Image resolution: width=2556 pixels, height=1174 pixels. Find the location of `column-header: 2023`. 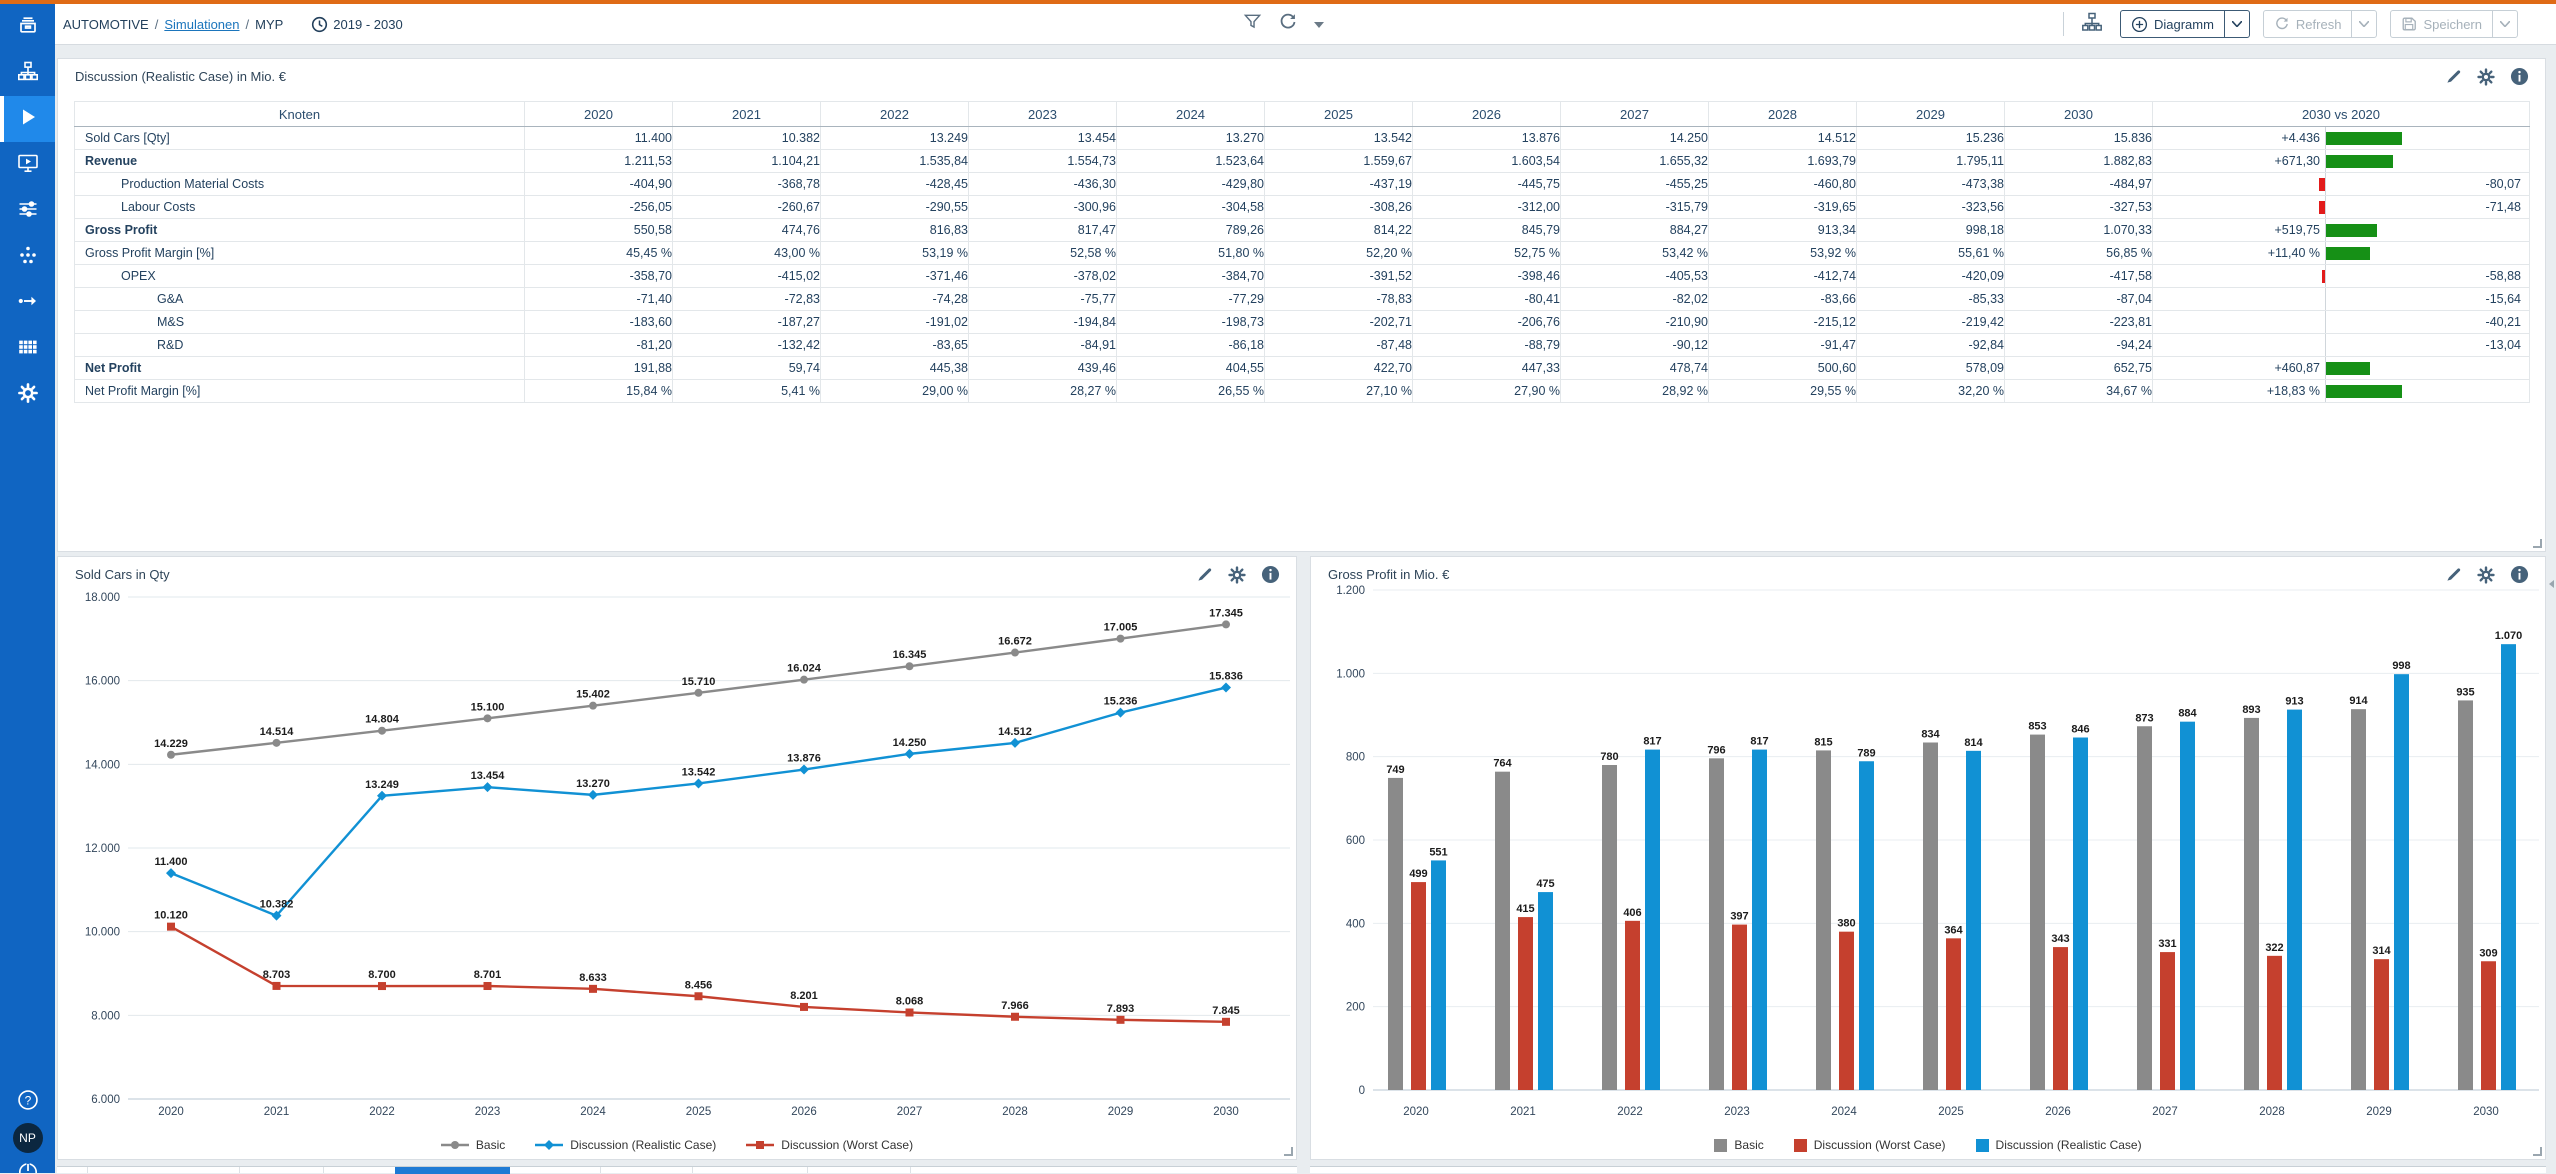

column-header: 2023 is located at coordinates (1042, 114).